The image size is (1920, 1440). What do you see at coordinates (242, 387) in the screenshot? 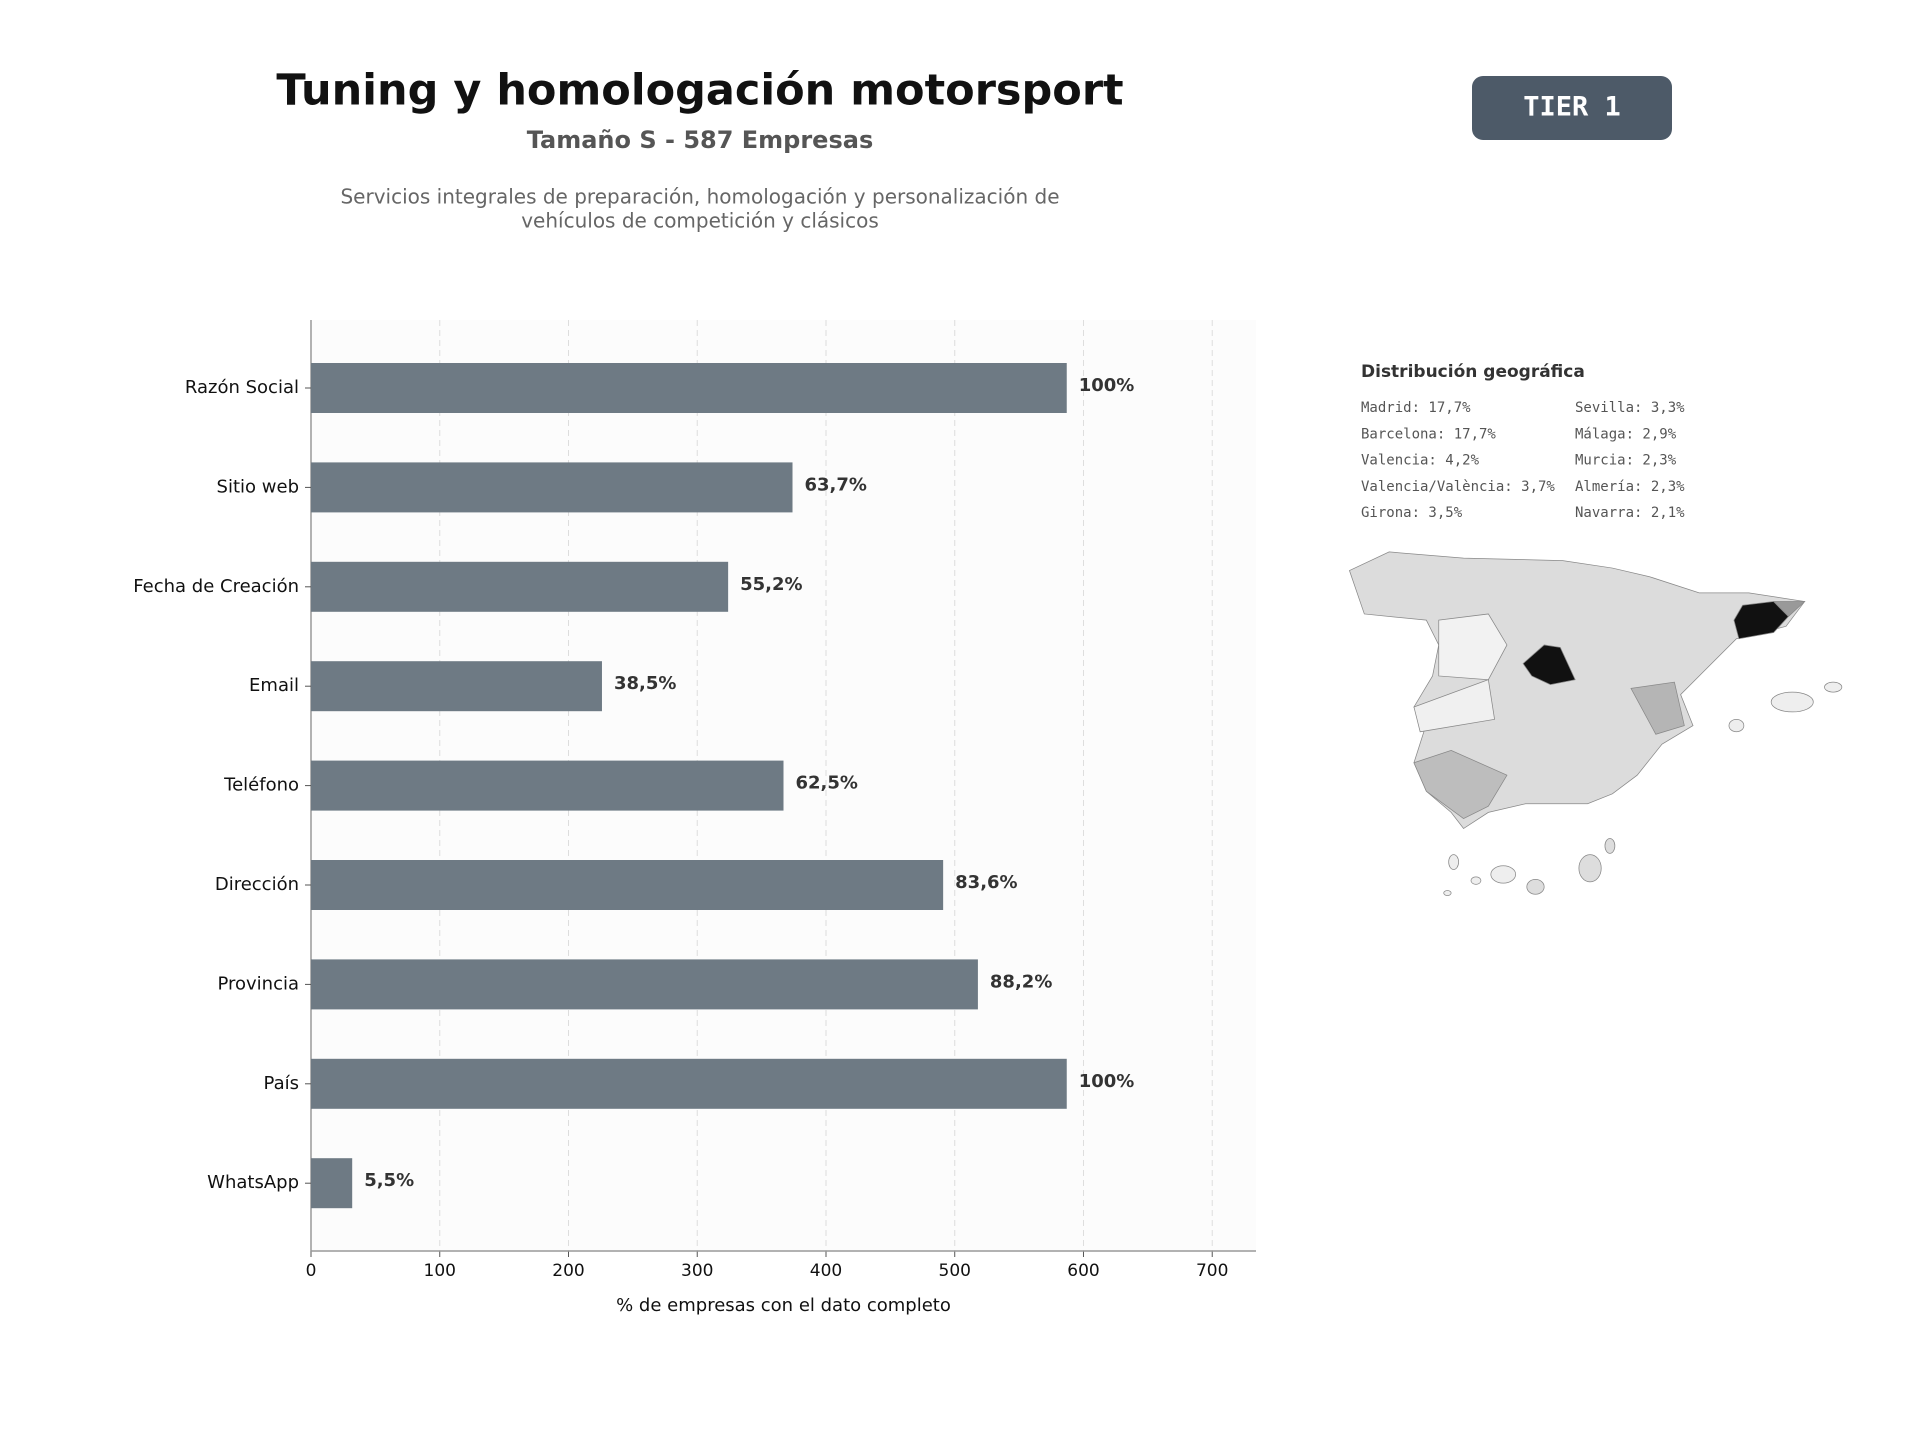
I see `y-tick-label: Razón Social` at bounding box center [242, 387].